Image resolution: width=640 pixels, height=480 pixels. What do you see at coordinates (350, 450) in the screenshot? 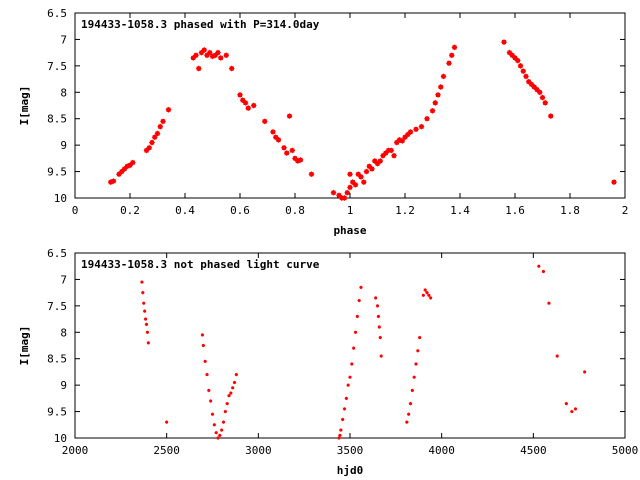
I see `x-tick-label: 3500` at bounding box center [350, 450].